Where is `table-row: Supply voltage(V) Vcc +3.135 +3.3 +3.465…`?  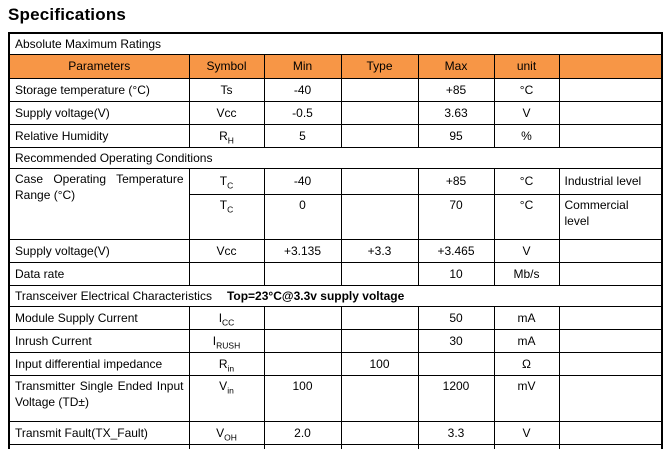 table-row: Supply voltage(V) Vcc +3.135 +3.3 +3.465… is located at coordinates (335, 251).